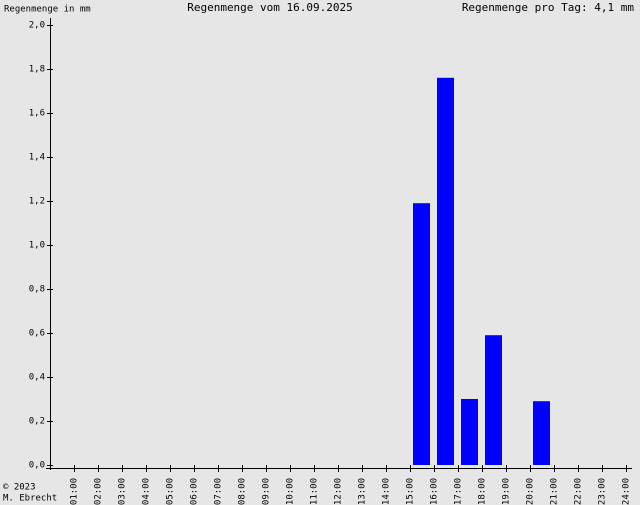 The width and height of the screenshot is (640, 505). What do you see at coordinates (47, 10) in the screenshot?
I see `y-axis-label: Regenmenge in mm` at bounding box center [47, 10].